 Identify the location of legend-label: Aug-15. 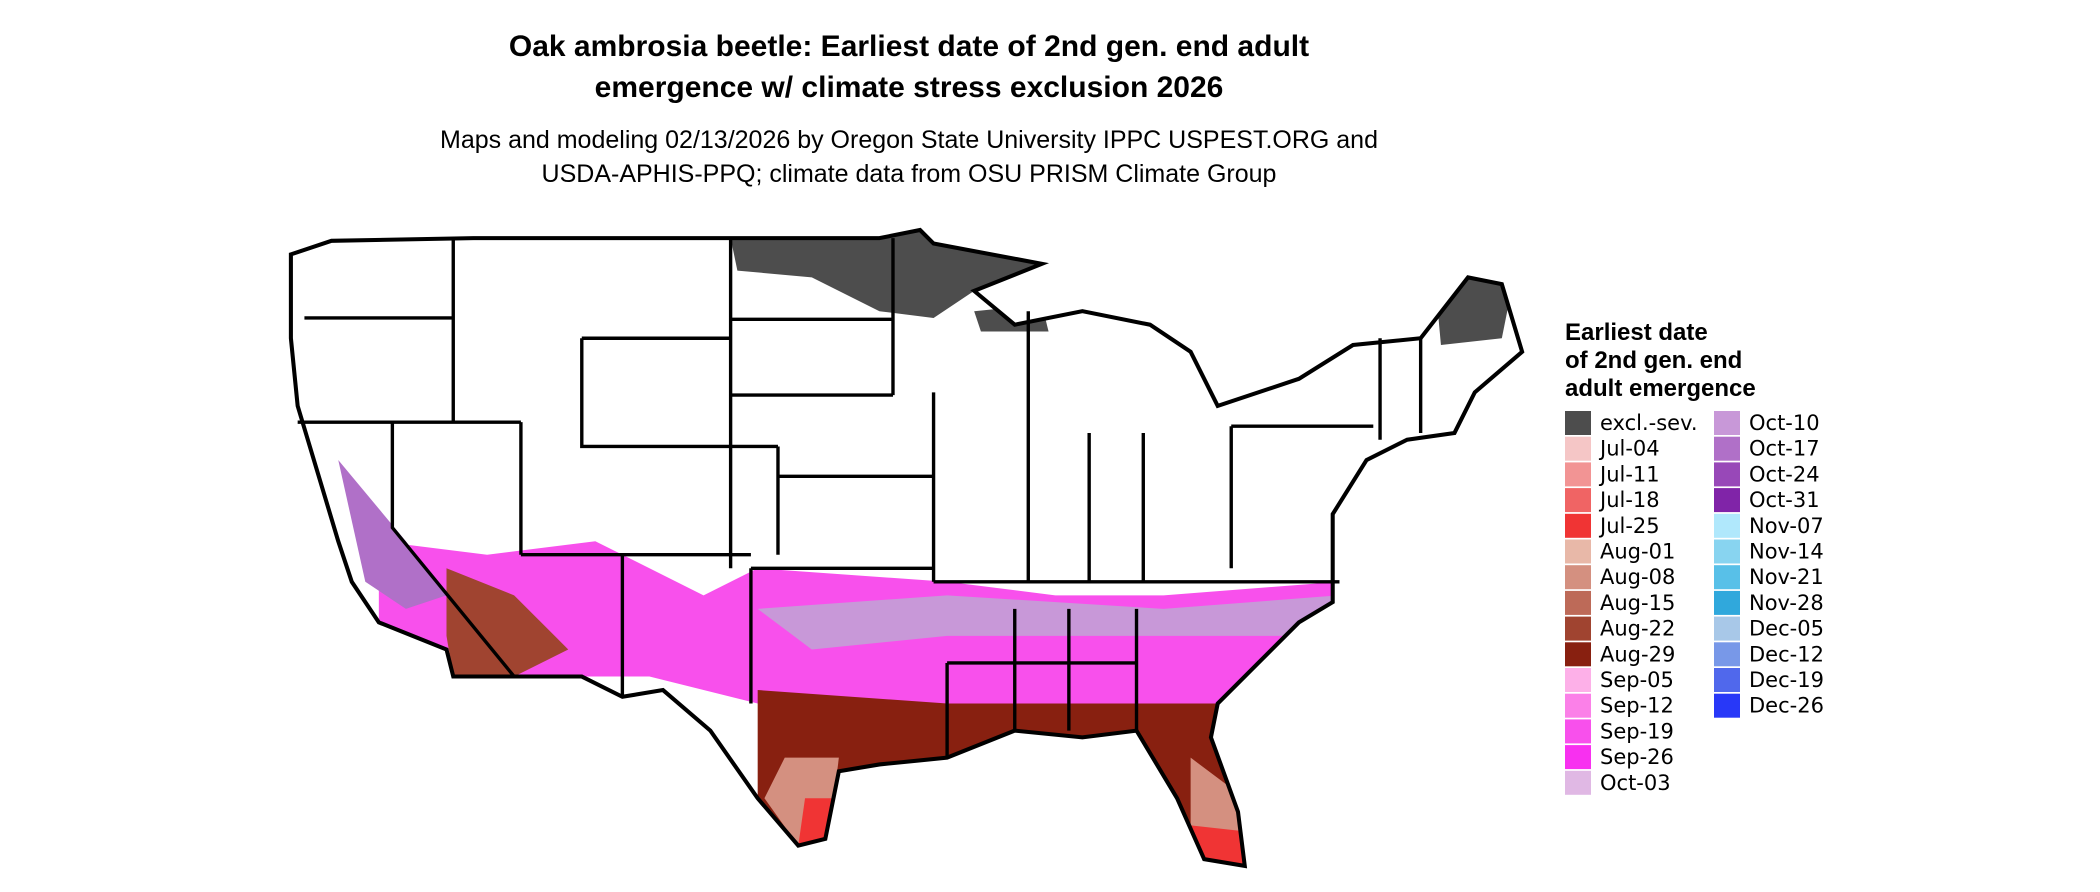
(1637, 603).